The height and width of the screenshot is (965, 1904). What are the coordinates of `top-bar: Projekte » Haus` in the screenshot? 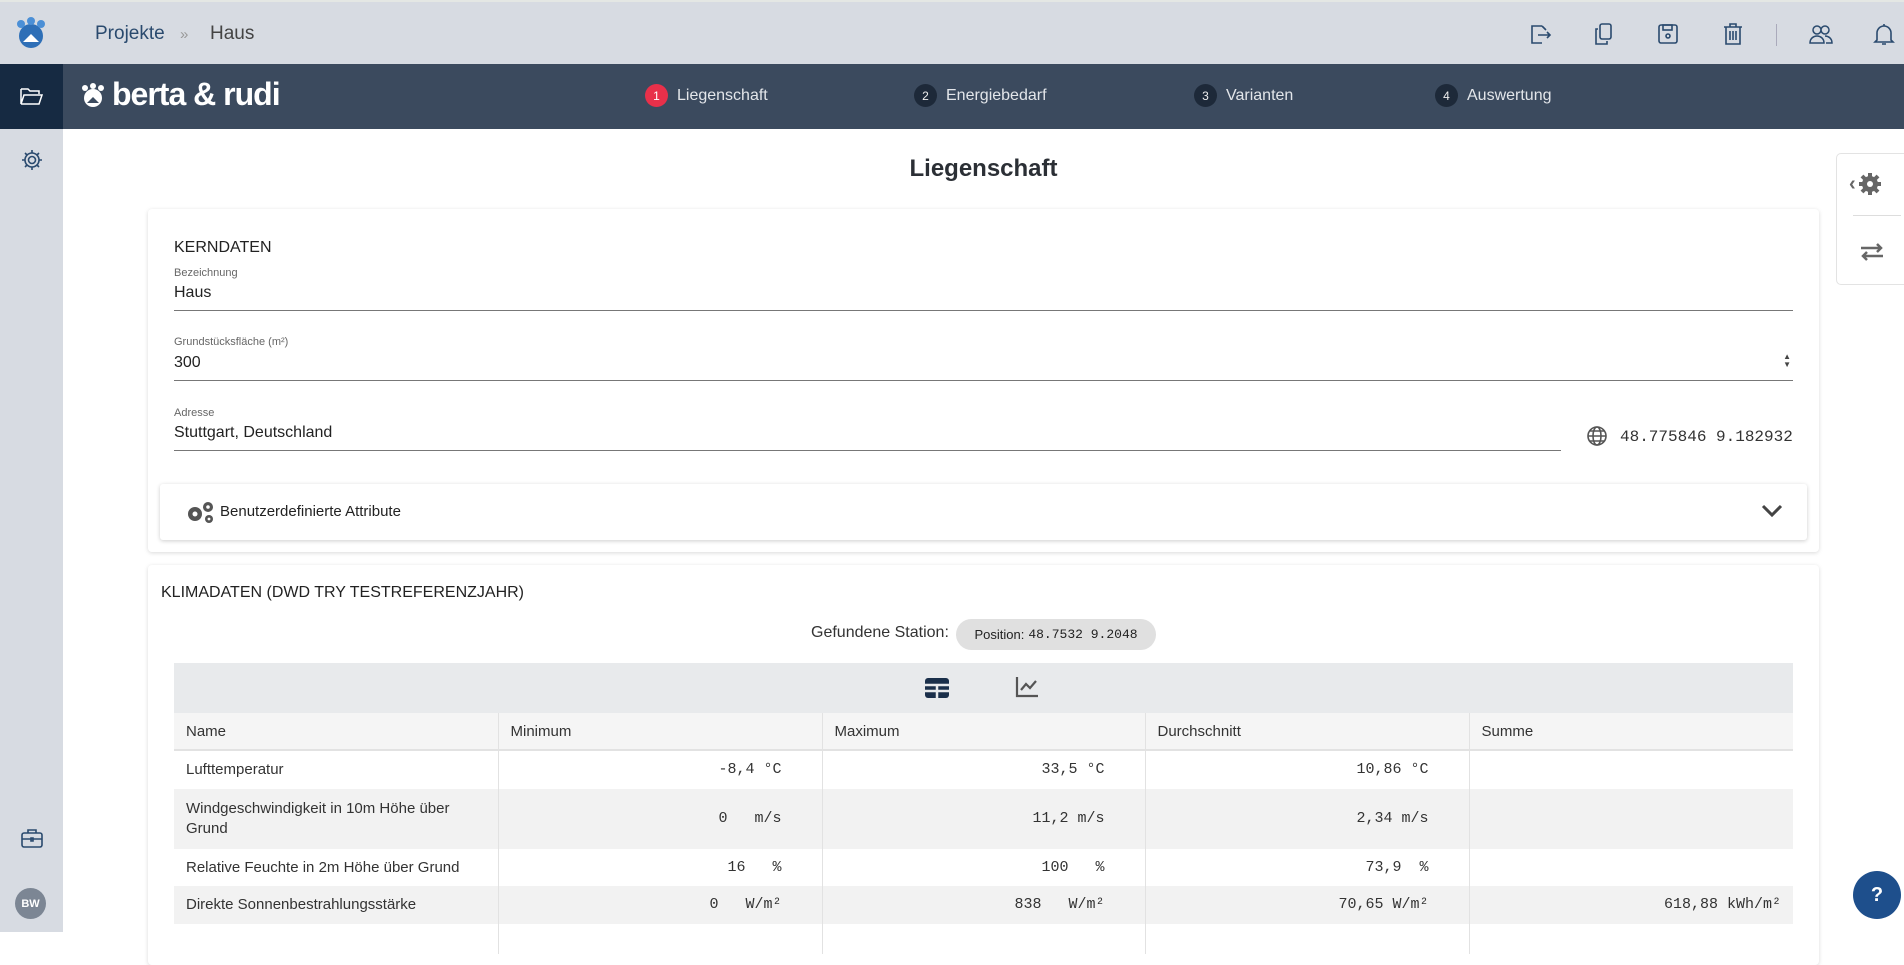 It's located at (952, 32).